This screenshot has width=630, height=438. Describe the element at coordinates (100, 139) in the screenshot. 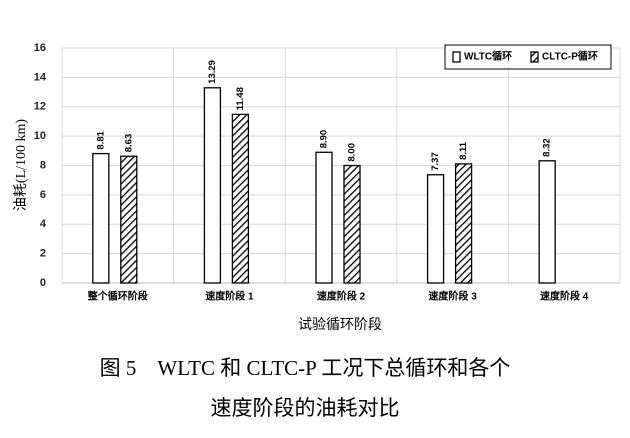

I see `data-label: 8.81` at that location.